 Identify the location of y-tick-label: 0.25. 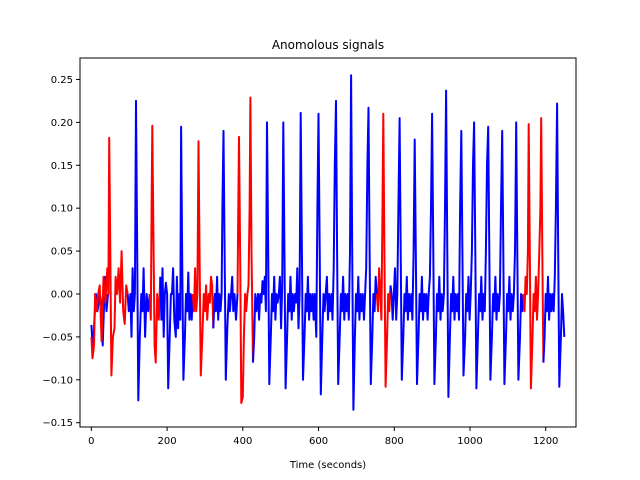
(62, 80).